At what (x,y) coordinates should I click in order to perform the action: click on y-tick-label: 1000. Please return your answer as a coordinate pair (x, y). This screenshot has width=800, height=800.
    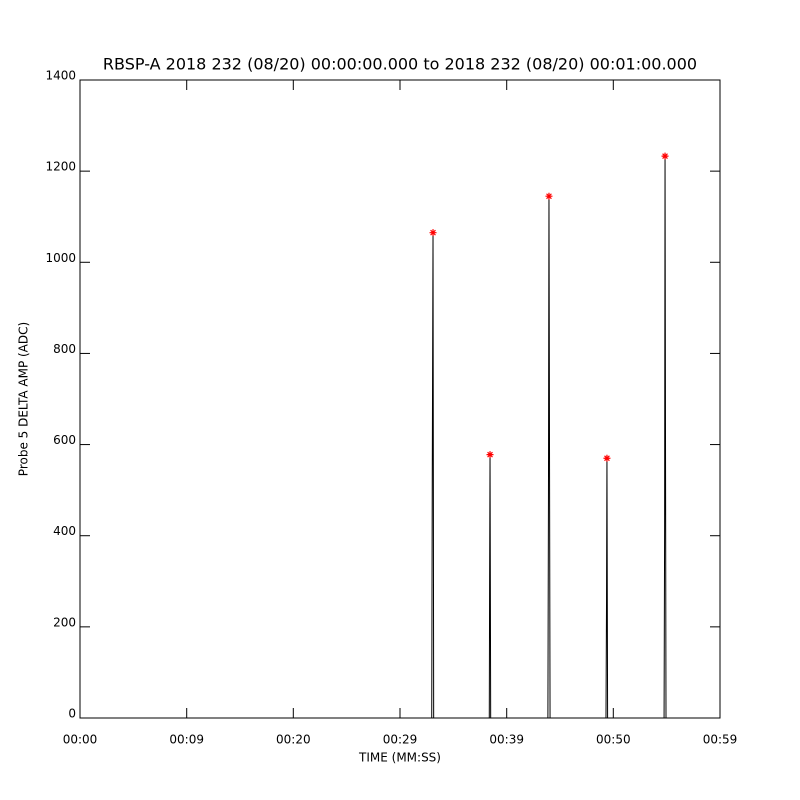
    Looking at the image, I should click on (60, 258).